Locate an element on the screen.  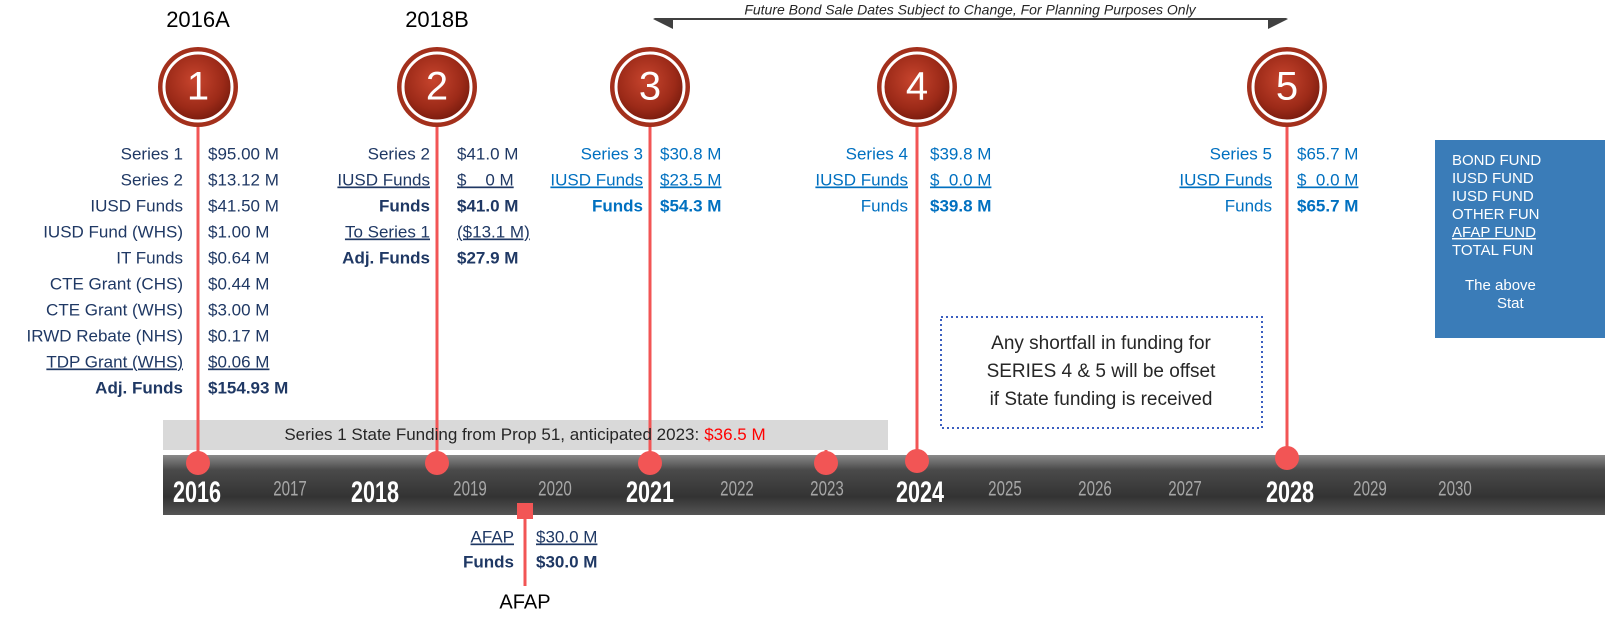
year-label: 2029 is located at coordinates (1370, 488).